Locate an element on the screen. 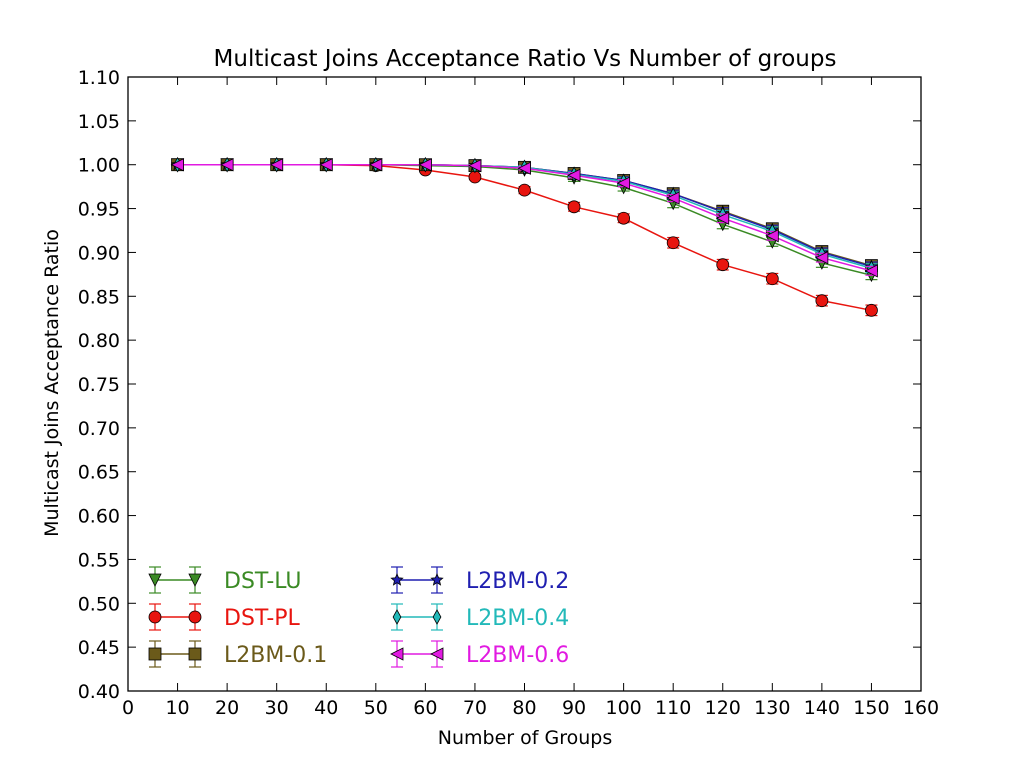  y-tick-label: 0.90 is located at coordinates (99, 253).